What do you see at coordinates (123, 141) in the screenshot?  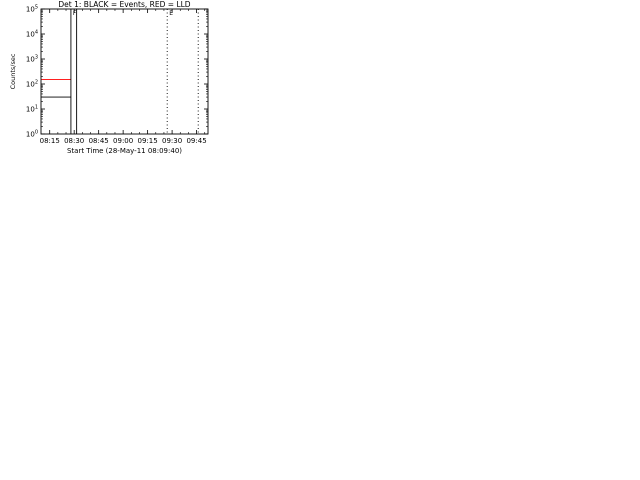 I see `x-tick-label: 09:00` at bounding box center [123, 141].